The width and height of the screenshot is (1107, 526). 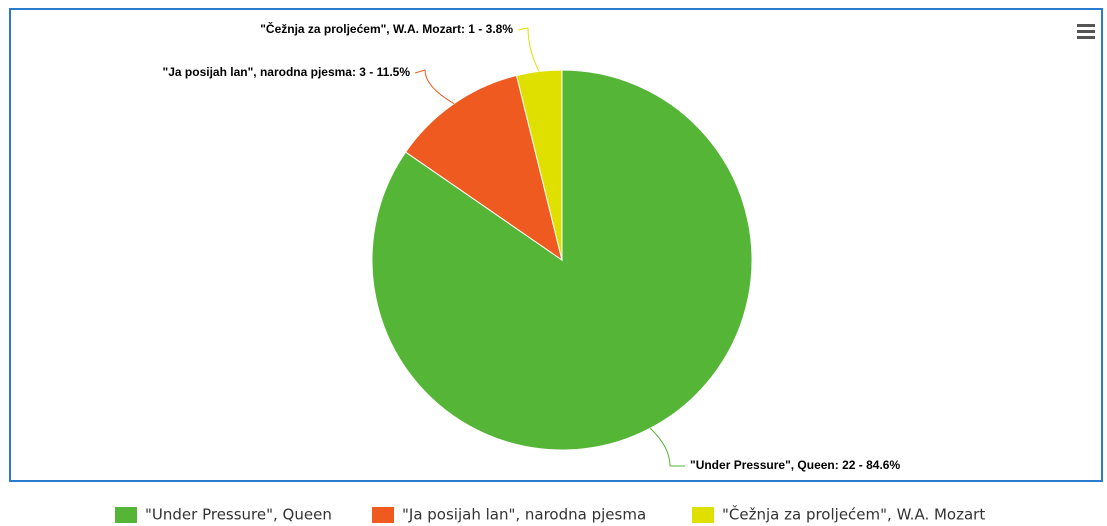 What do you see at coordinates (853, 514) in the screenshot?
I see `legend-label: "Čežnja za proljećem", W.A. Mozart` at bounding box center [853, 514].